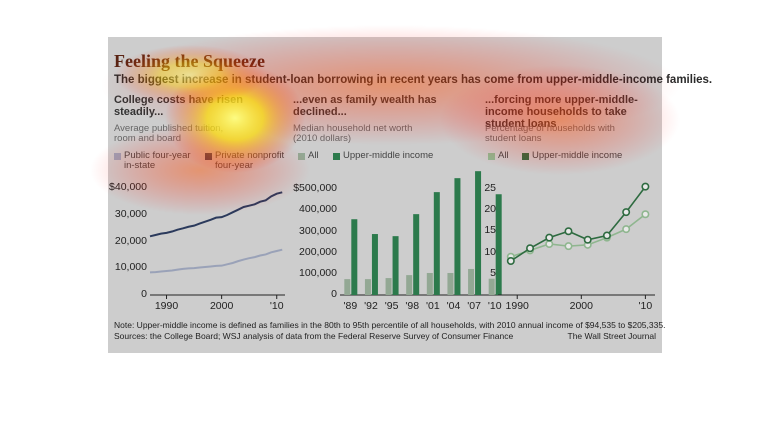 This screenshot has width=770, height=448. Describe the element at coordinates (490, 209) in the screenshot. I see `y-tick-label: 20` at that location.